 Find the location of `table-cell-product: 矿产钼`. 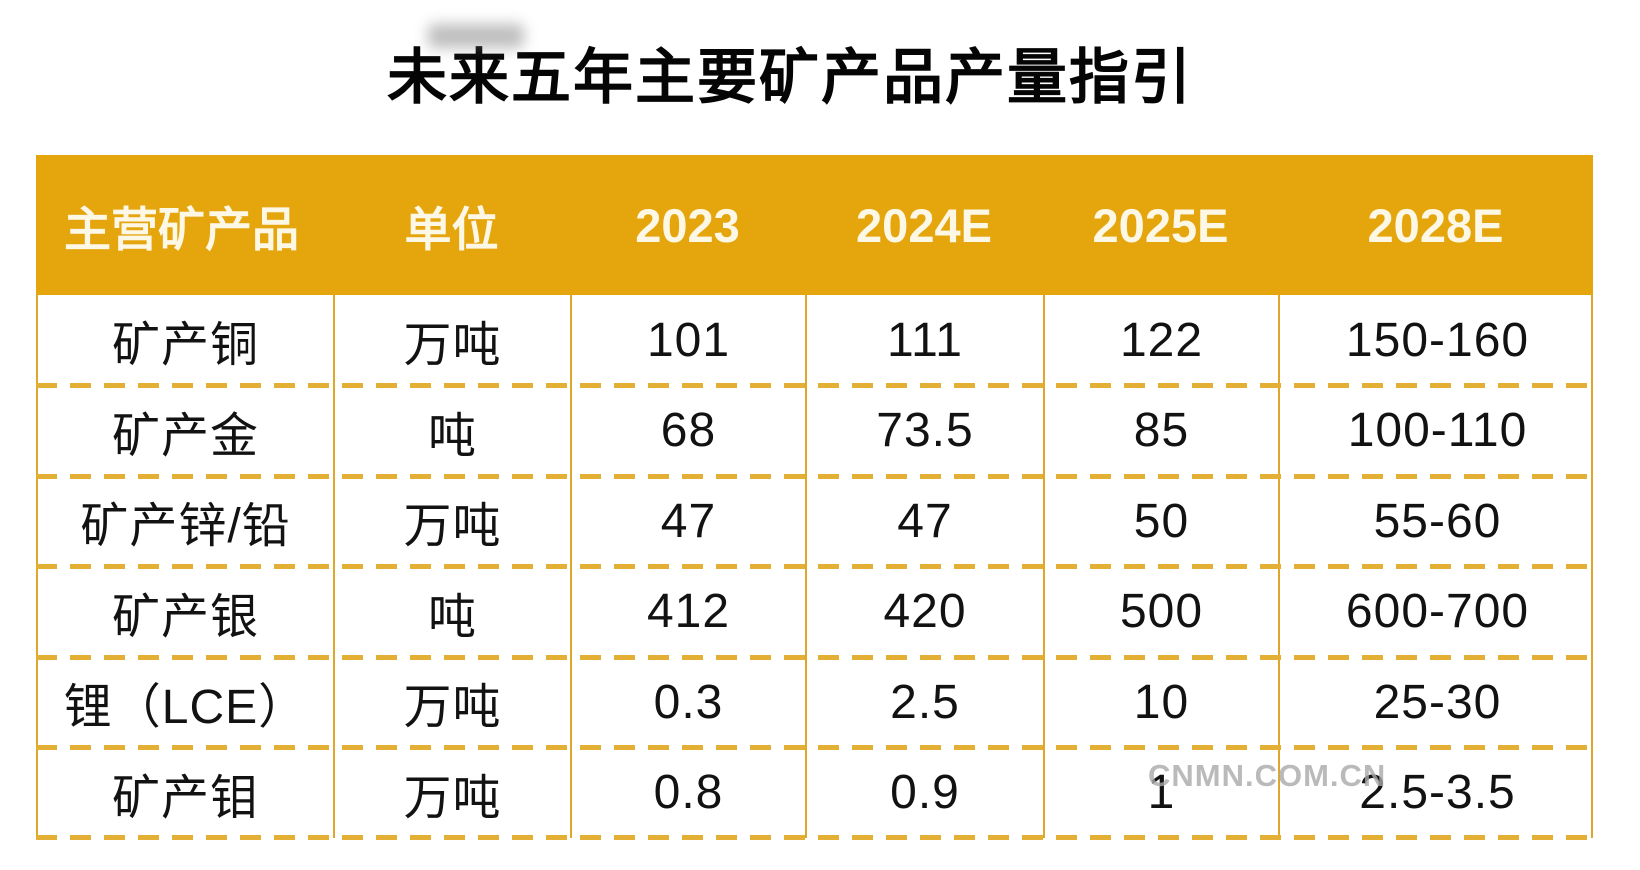

table-cell-product: 矿产钼 is located at coordinates (186, 792).